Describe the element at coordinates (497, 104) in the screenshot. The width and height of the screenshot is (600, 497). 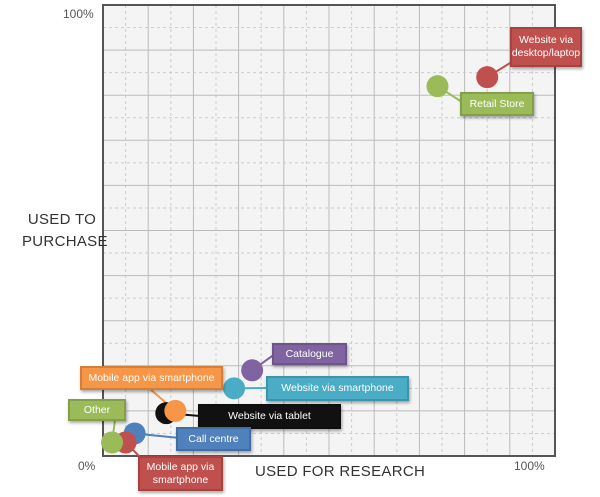
I see `data-label-retail: Retail Store` at that location.